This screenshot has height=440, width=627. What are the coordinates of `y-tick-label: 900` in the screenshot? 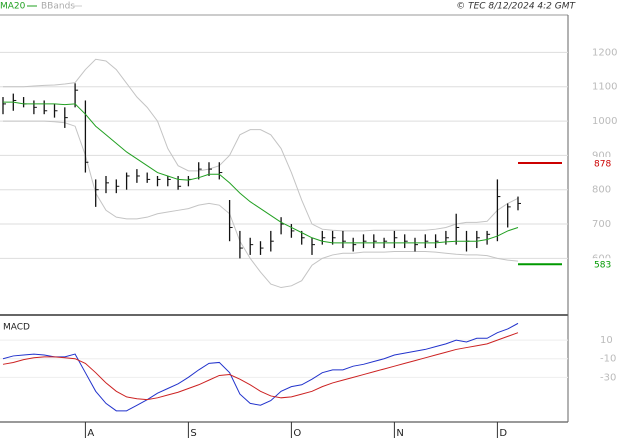 It's located at (601, 155).